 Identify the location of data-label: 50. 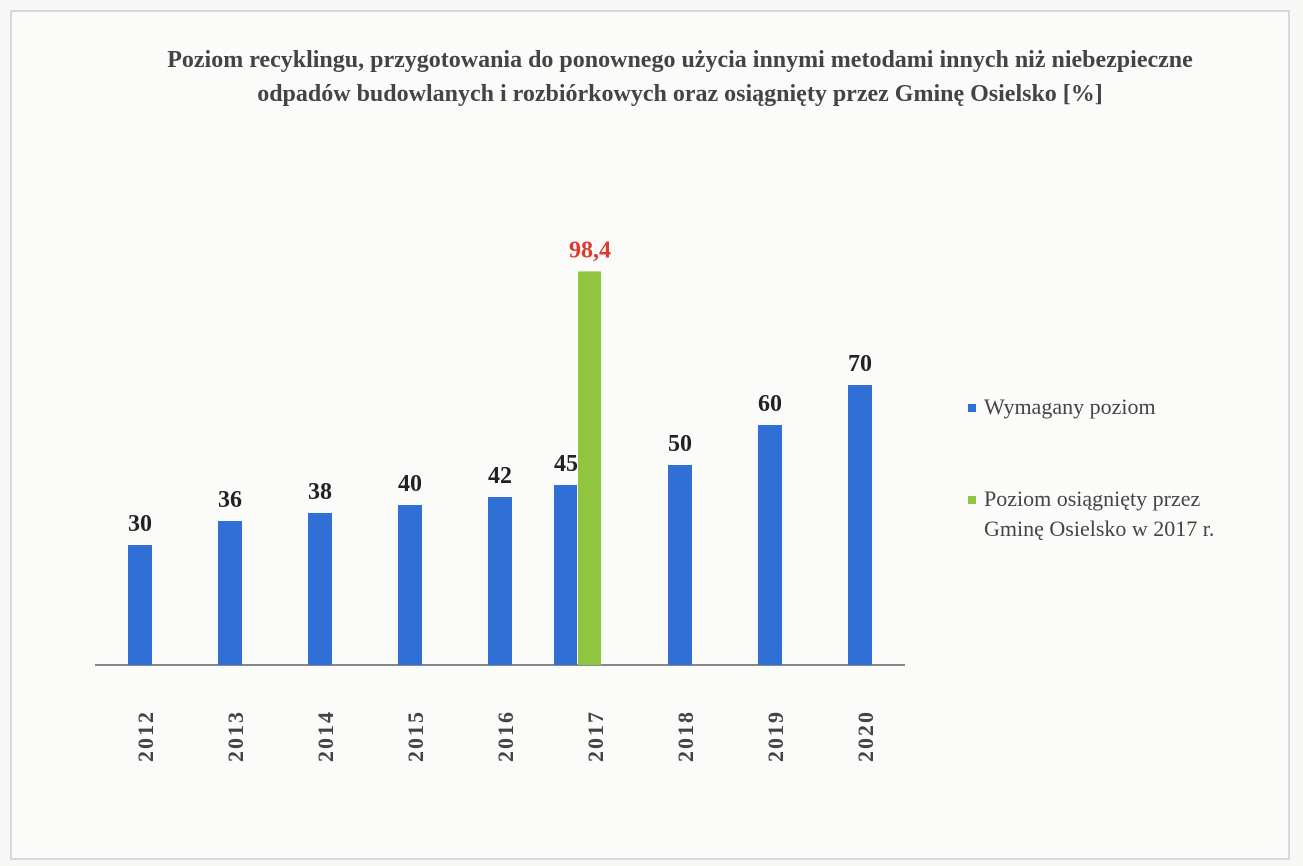
(680, 444).